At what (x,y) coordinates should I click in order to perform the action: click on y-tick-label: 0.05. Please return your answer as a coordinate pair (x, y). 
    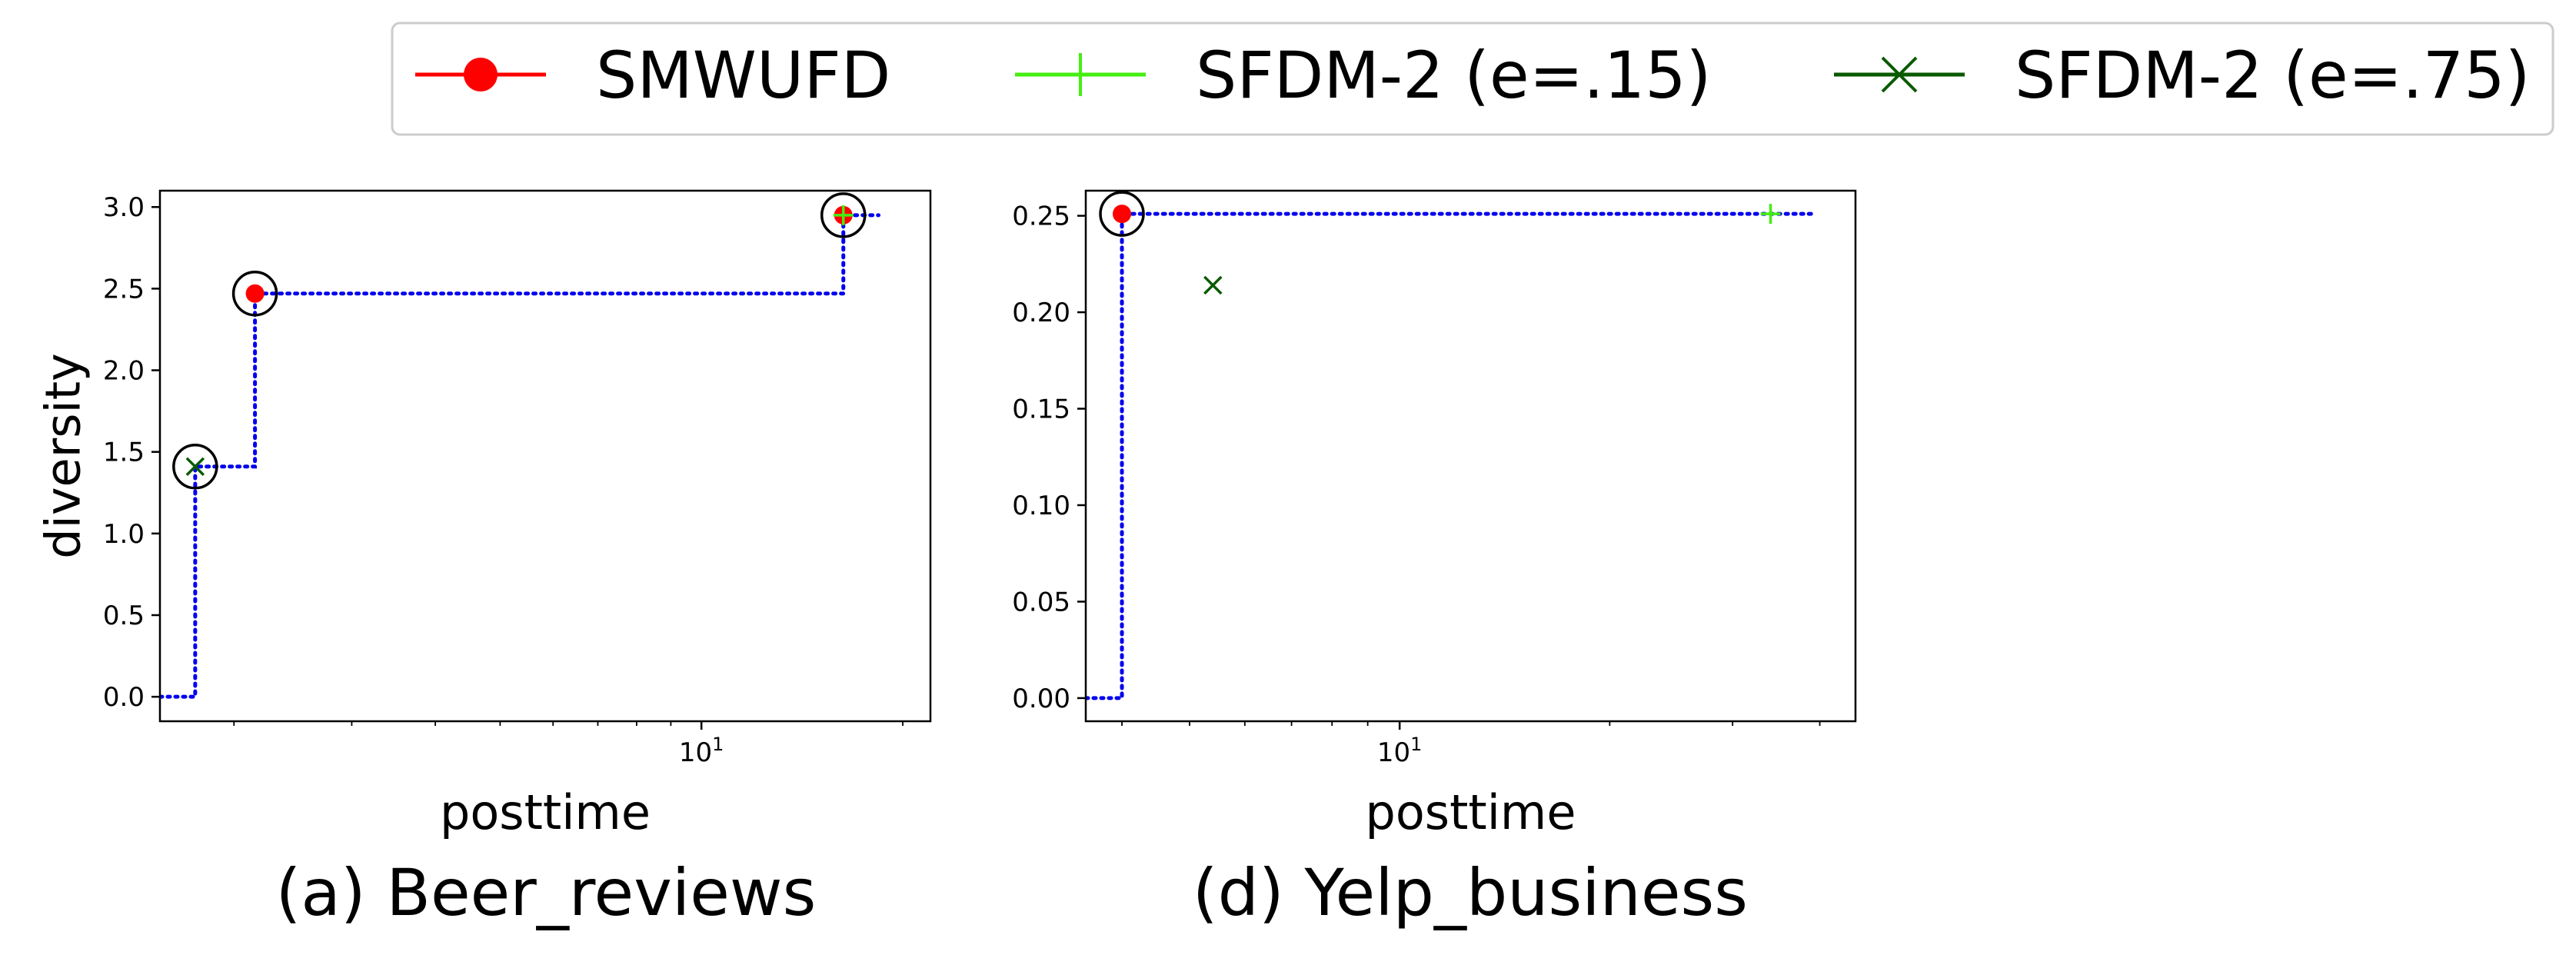
    Looking at the image, I should click on (1041, 602).